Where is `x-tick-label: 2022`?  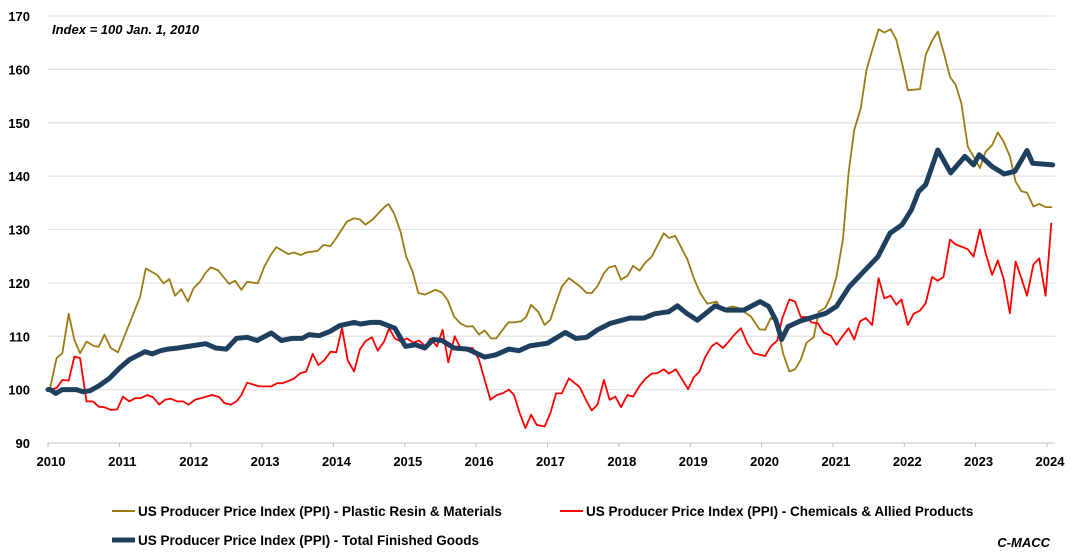
x-tick-label: 2022 is located at coordinates (907, 461).